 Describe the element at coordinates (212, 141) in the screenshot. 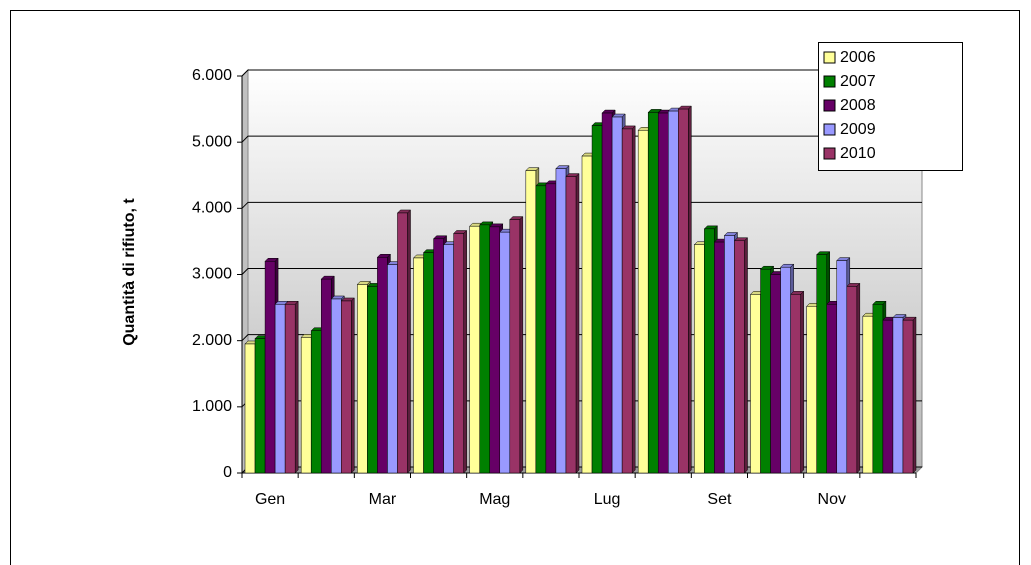

I see `y-tick-label: 5.000` at that location.